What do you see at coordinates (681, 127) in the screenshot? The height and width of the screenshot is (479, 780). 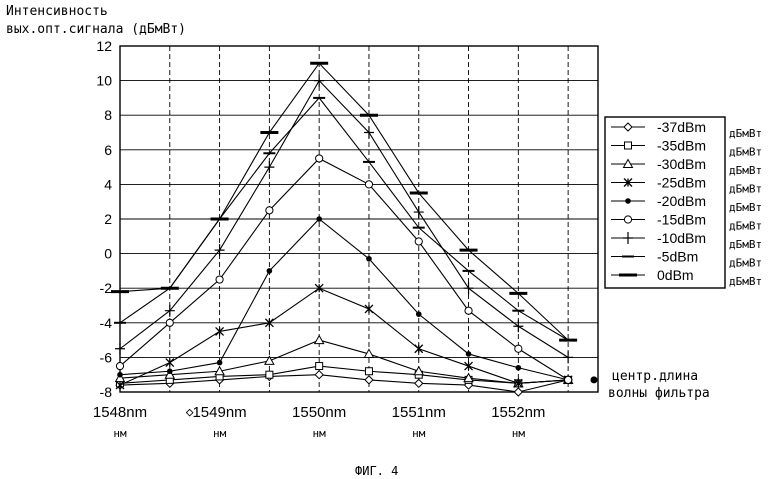 I see `legend-label: -37dBm` at bounding box center [681, 127].